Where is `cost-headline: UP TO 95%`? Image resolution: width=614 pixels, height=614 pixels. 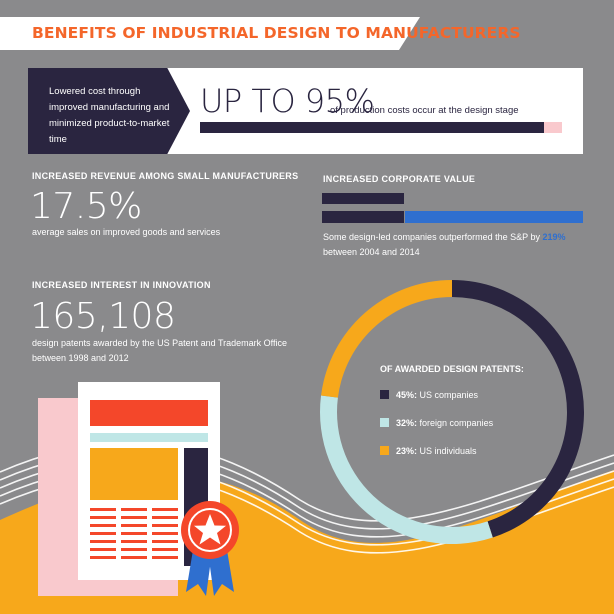
cost-headline: UP TO 95% is located at coordinates (287, 101).